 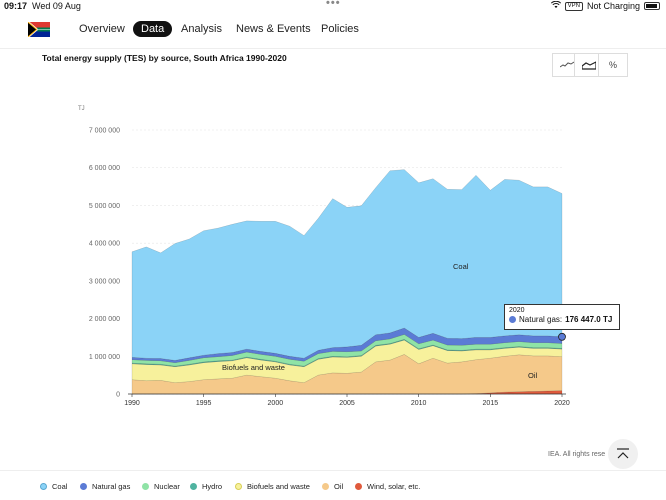 What do you see at coordinates (153, 29) in the screenshot?
I see `nav-data: Data` at bounding box center [153, 29].